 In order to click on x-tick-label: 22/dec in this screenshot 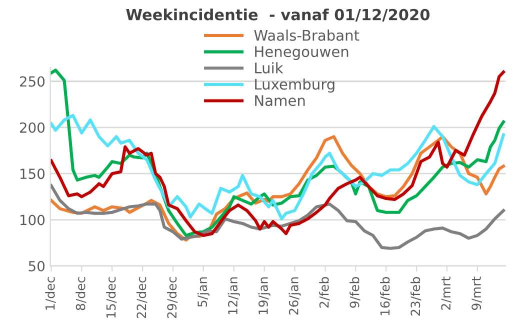, I will do `click(142, 297)`.